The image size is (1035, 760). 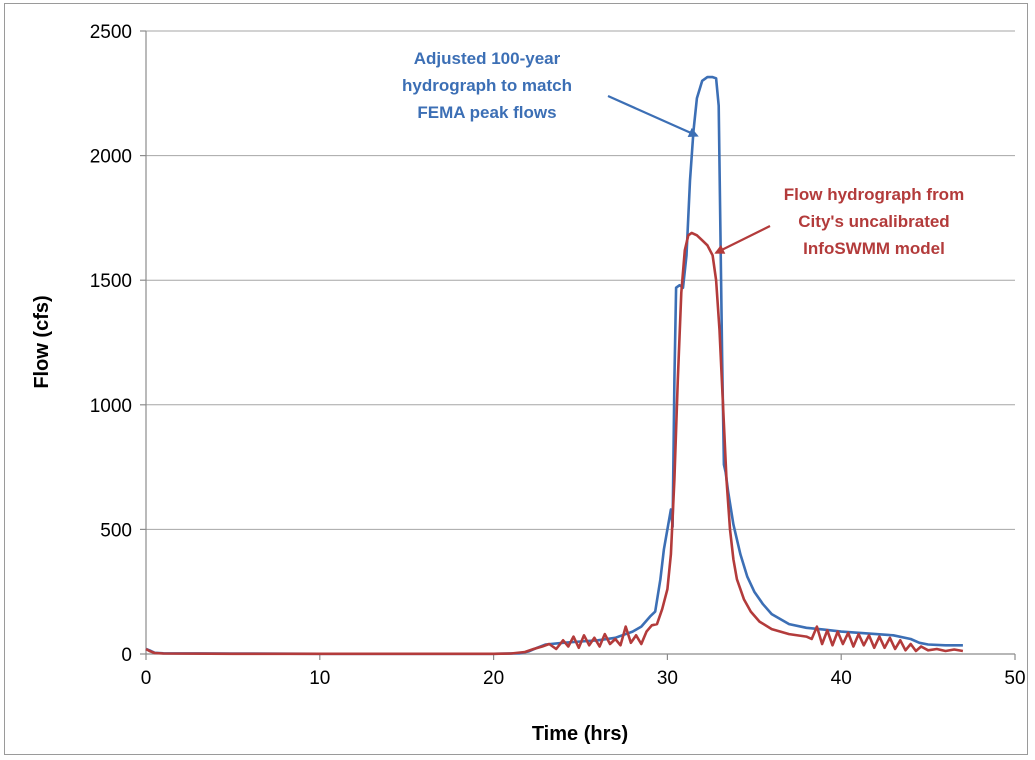 I want to click on y-tick-label: 0, so click(x=126, y=655).